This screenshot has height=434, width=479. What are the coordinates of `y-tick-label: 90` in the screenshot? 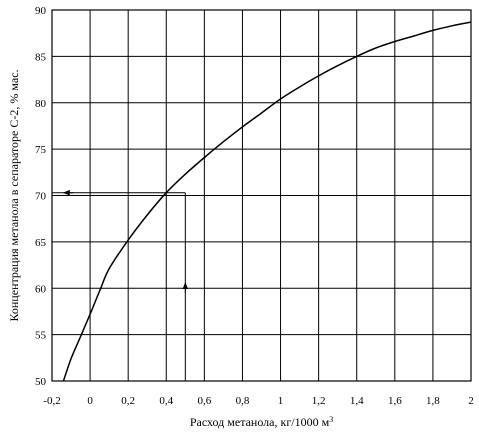 It's located at (41, 11).